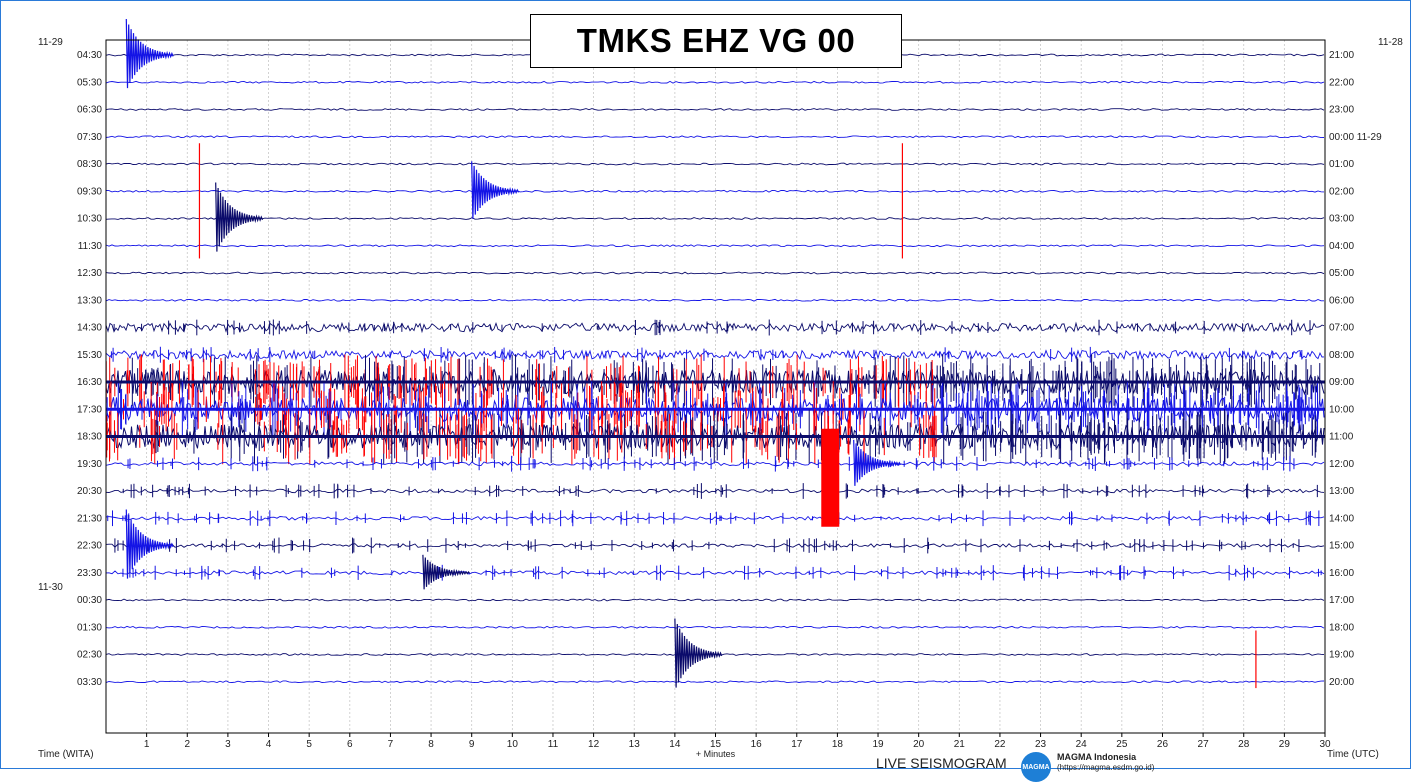  What do you see at coordinates (830, 477) in the screenshot?
I see `event-block` at bounding box center [830, 477].